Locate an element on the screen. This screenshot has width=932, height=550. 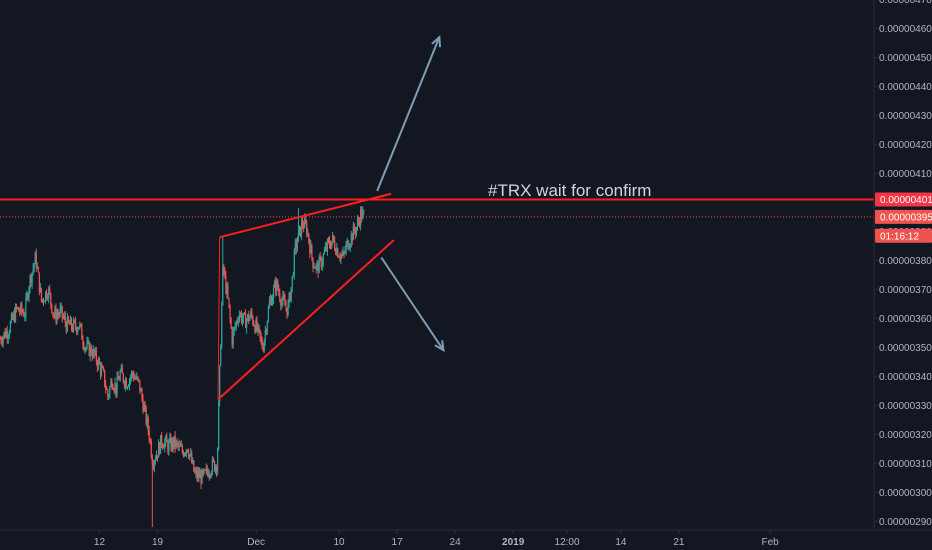
x-tick-label: 12 is located at coordinates (100, 542).